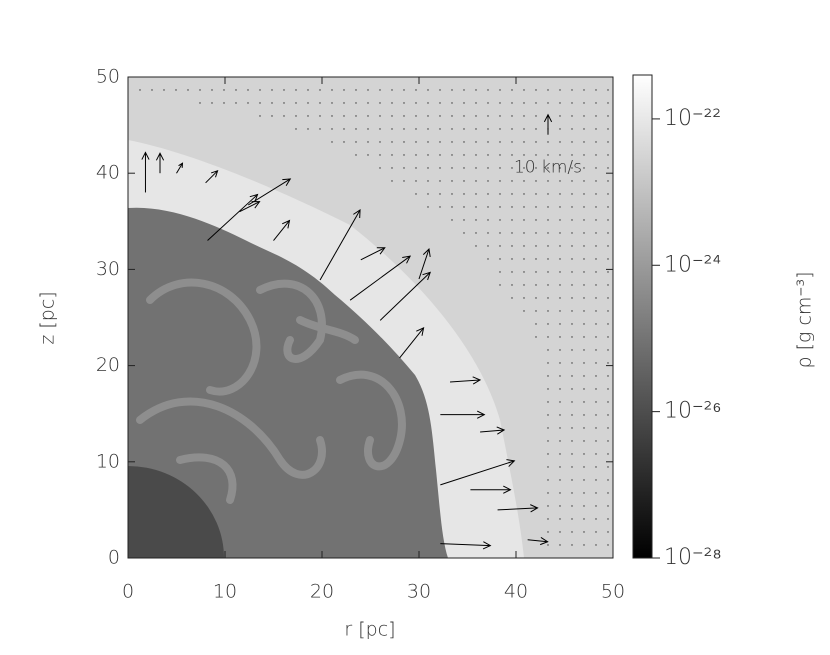  What do you see at coordinates (692, 118) in the screenshot?
I see `colorbar-tick-label: 10⁻²²` at bounding box center [692, 118].